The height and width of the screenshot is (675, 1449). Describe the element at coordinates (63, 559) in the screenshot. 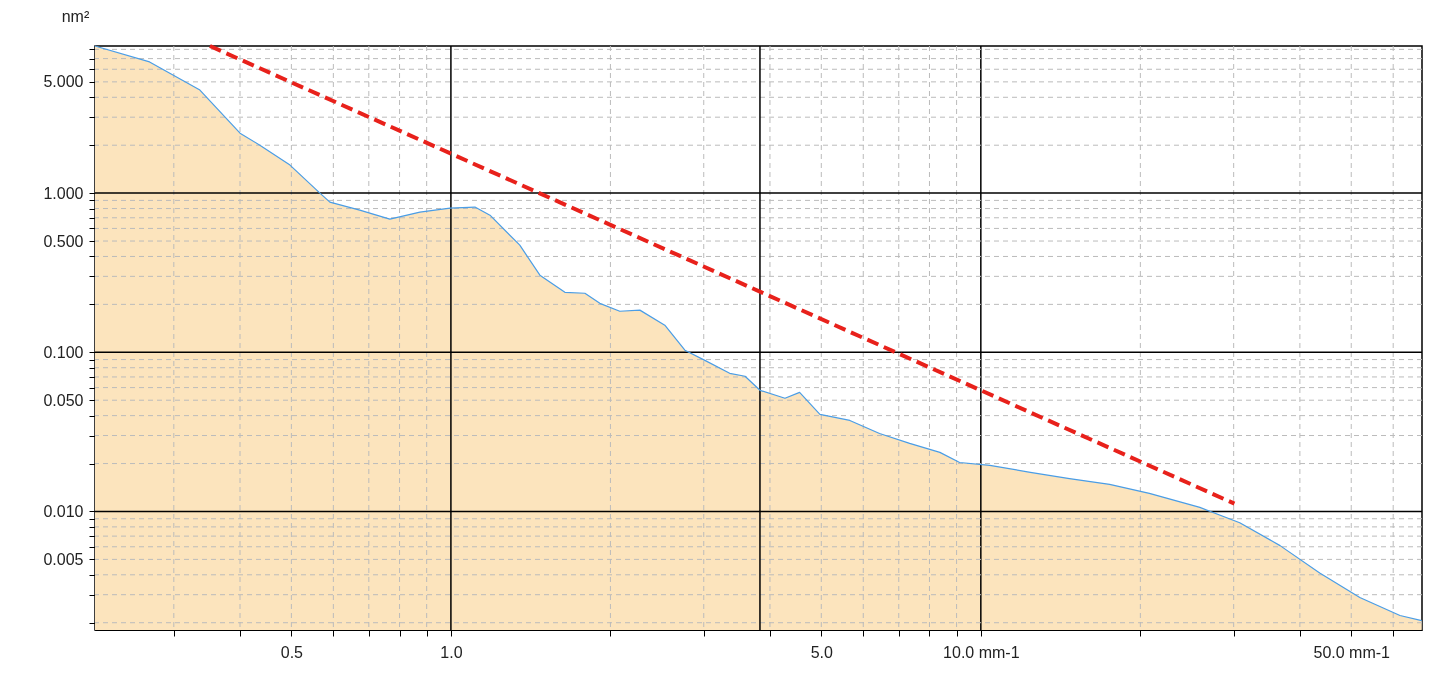

I see `y-tick-label: 0.005` at that location.